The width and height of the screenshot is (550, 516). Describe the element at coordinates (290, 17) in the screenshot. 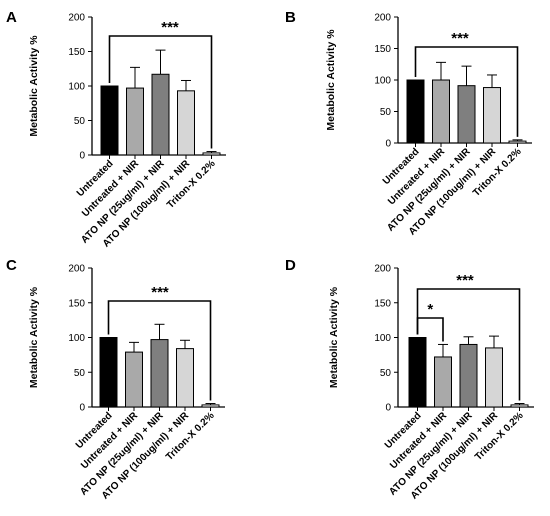

I see `panel-label: B` at that location.